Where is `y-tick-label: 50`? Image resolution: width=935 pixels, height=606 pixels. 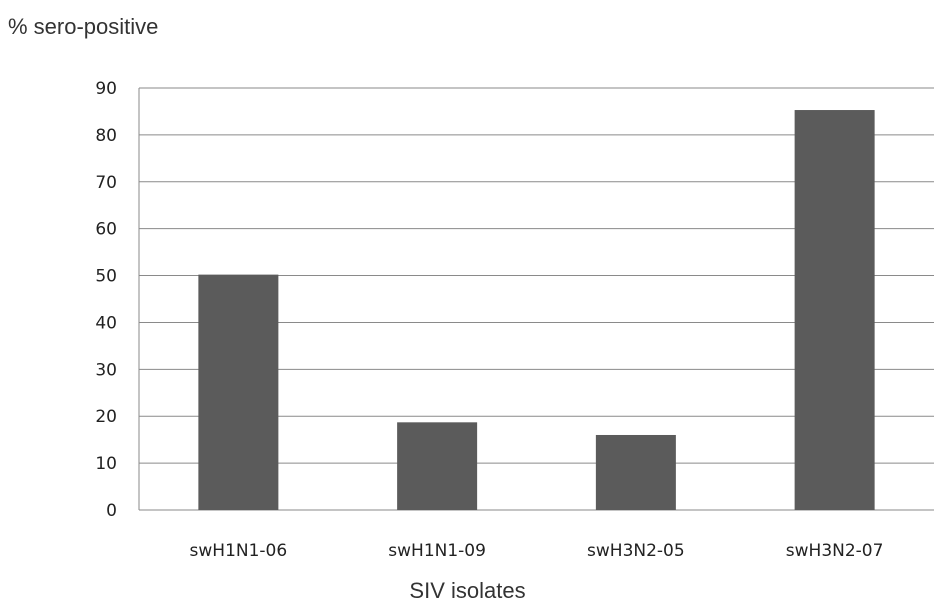
y-tick-label: 50 is located at coordinates (106, 277).